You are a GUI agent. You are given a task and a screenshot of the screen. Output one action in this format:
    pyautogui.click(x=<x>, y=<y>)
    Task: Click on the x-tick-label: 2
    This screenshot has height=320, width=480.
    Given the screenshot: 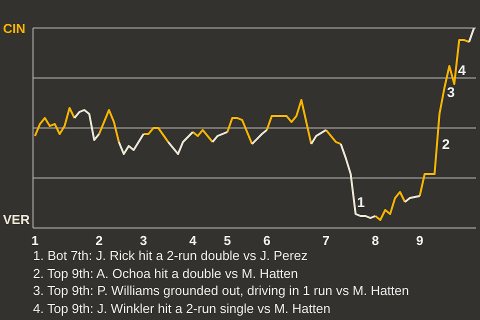 What is the action you would take?
    pyautogui.click(x=99, y=240)
    